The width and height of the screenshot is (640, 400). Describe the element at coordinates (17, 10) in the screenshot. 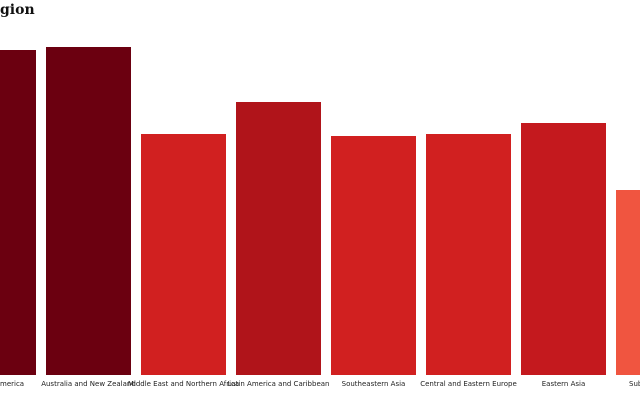

I see `chart-title: gion` at that location.